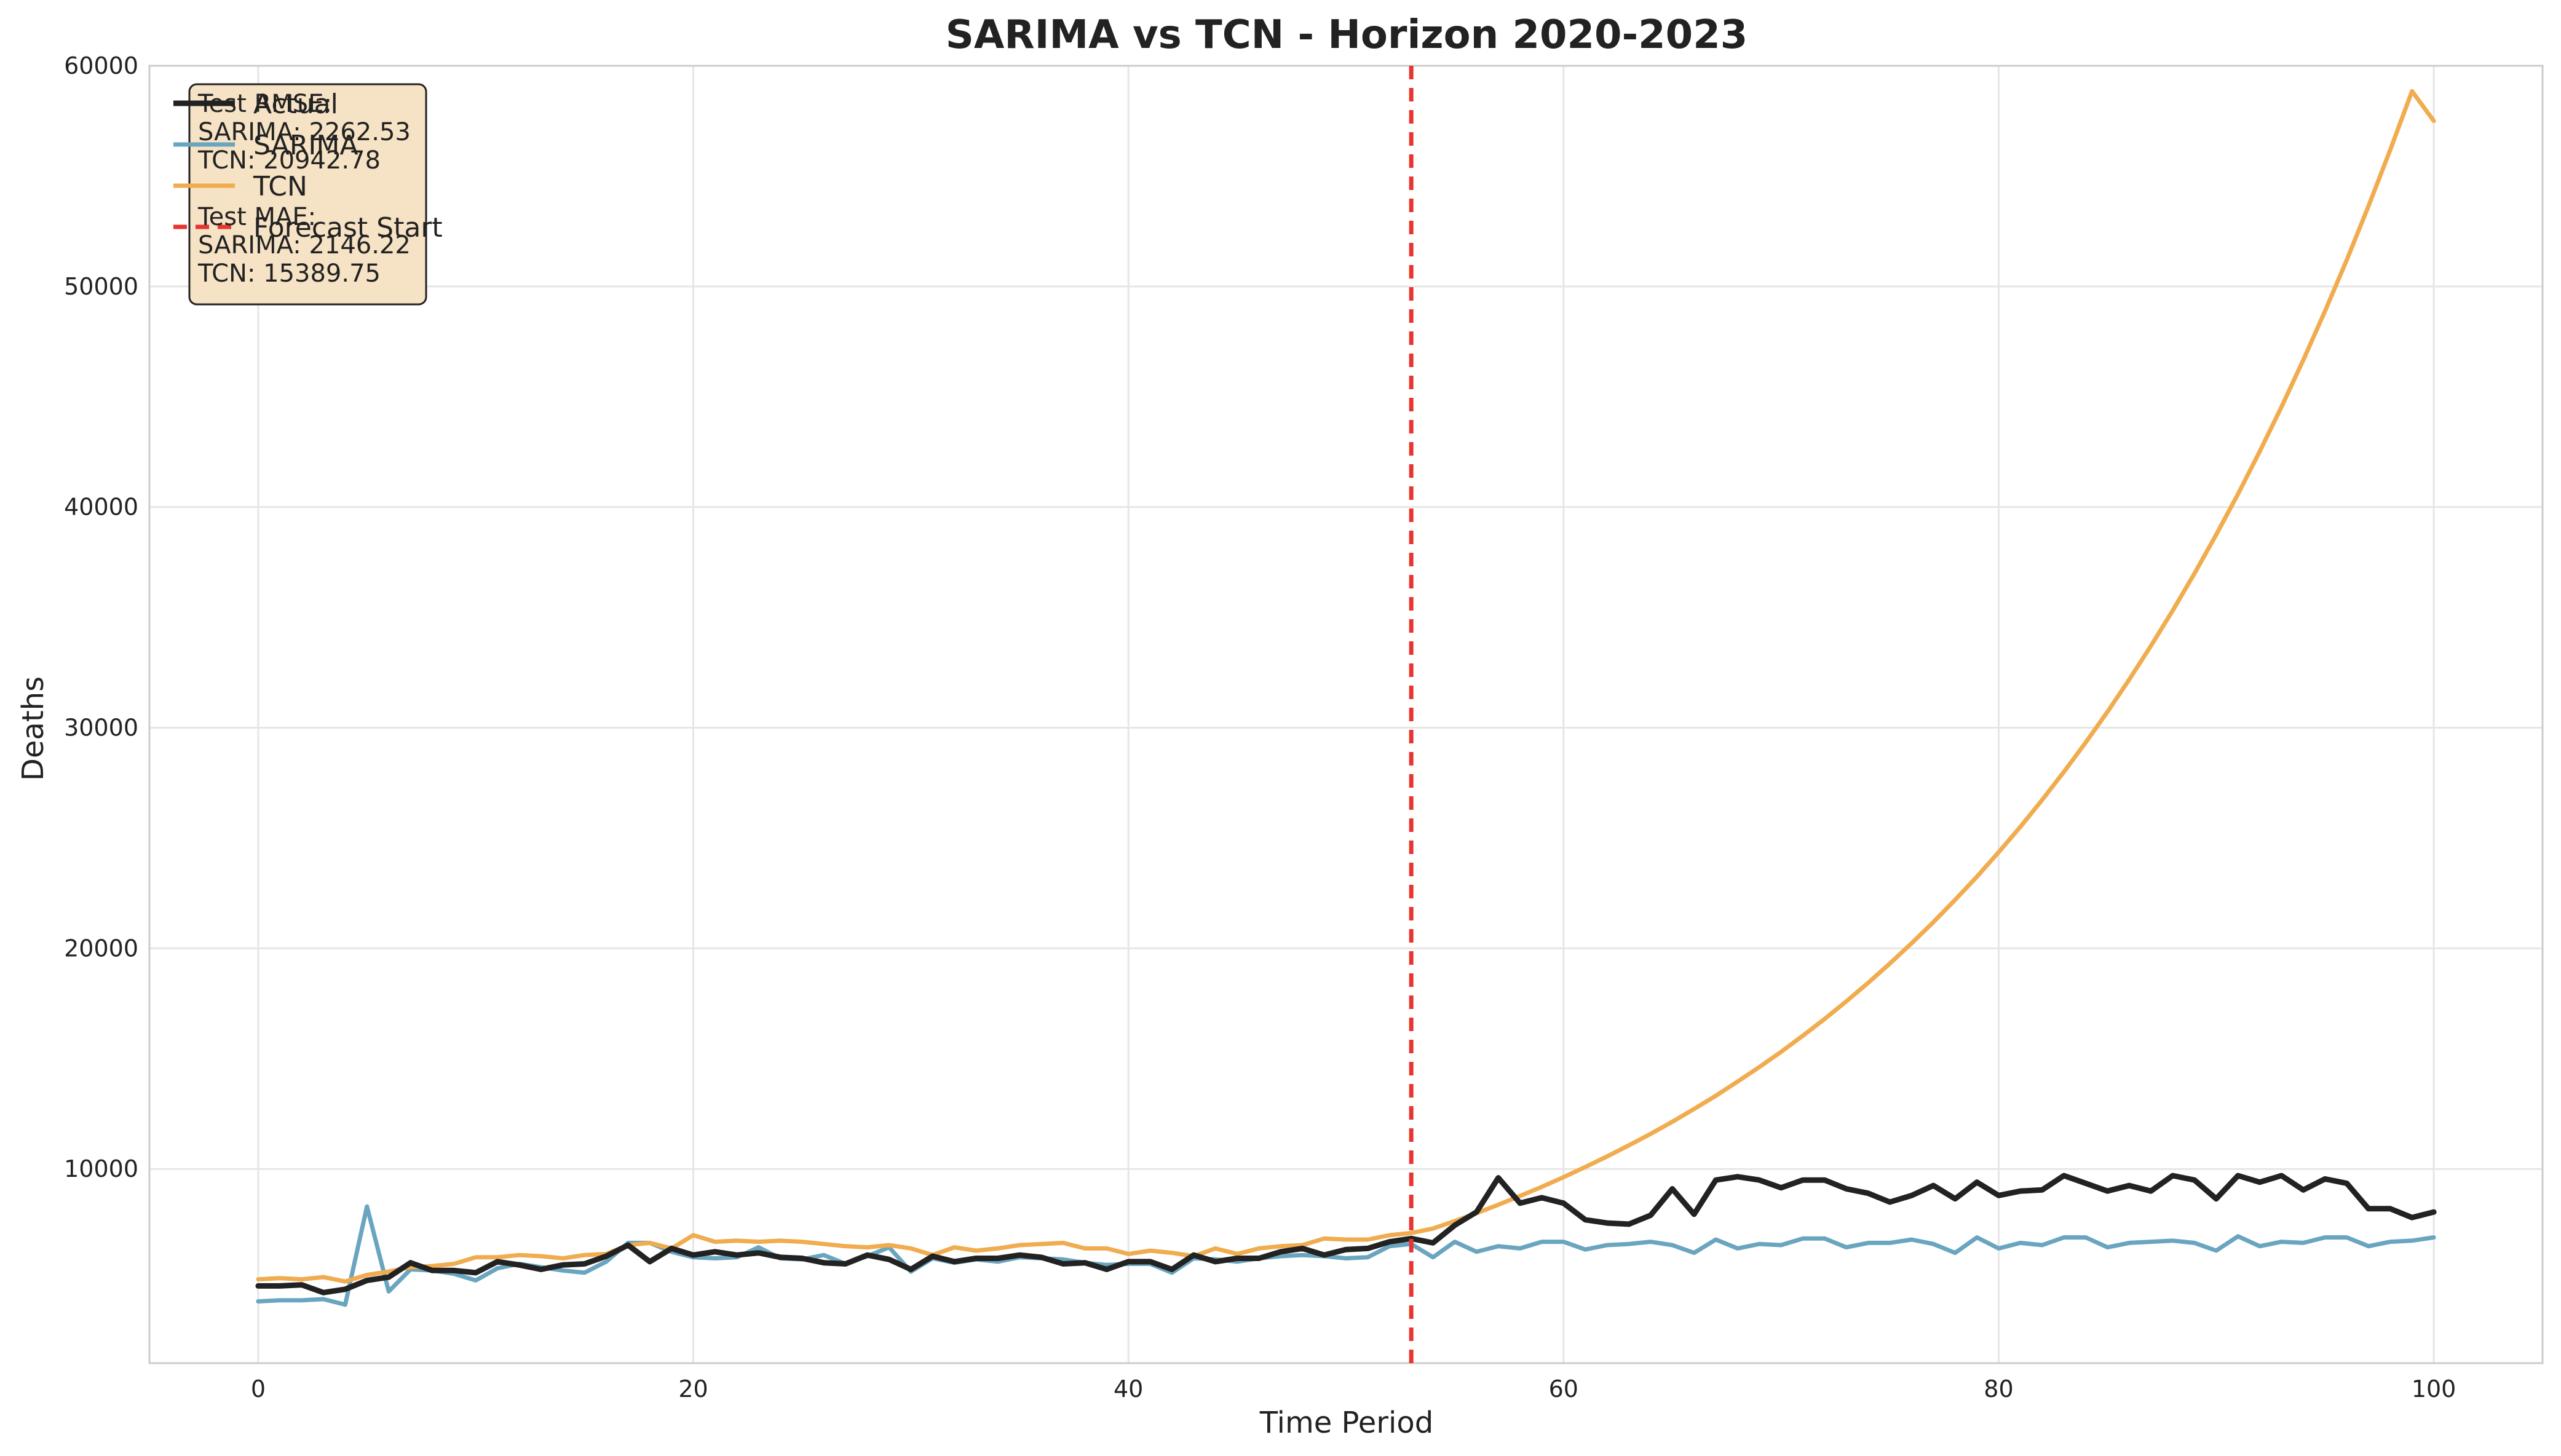  What do you see at coordinates (1564, 1389) in the screenshot?
I see `x-tick-label: 60` at bounding box center [1564, 1389].